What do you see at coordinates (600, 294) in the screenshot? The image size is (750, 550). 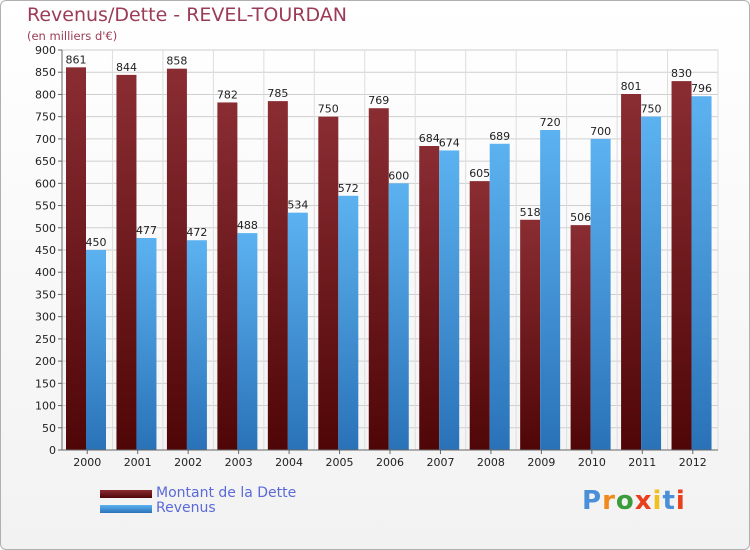 I see `bar-revenus-2010` at bounding box center [600, 294].